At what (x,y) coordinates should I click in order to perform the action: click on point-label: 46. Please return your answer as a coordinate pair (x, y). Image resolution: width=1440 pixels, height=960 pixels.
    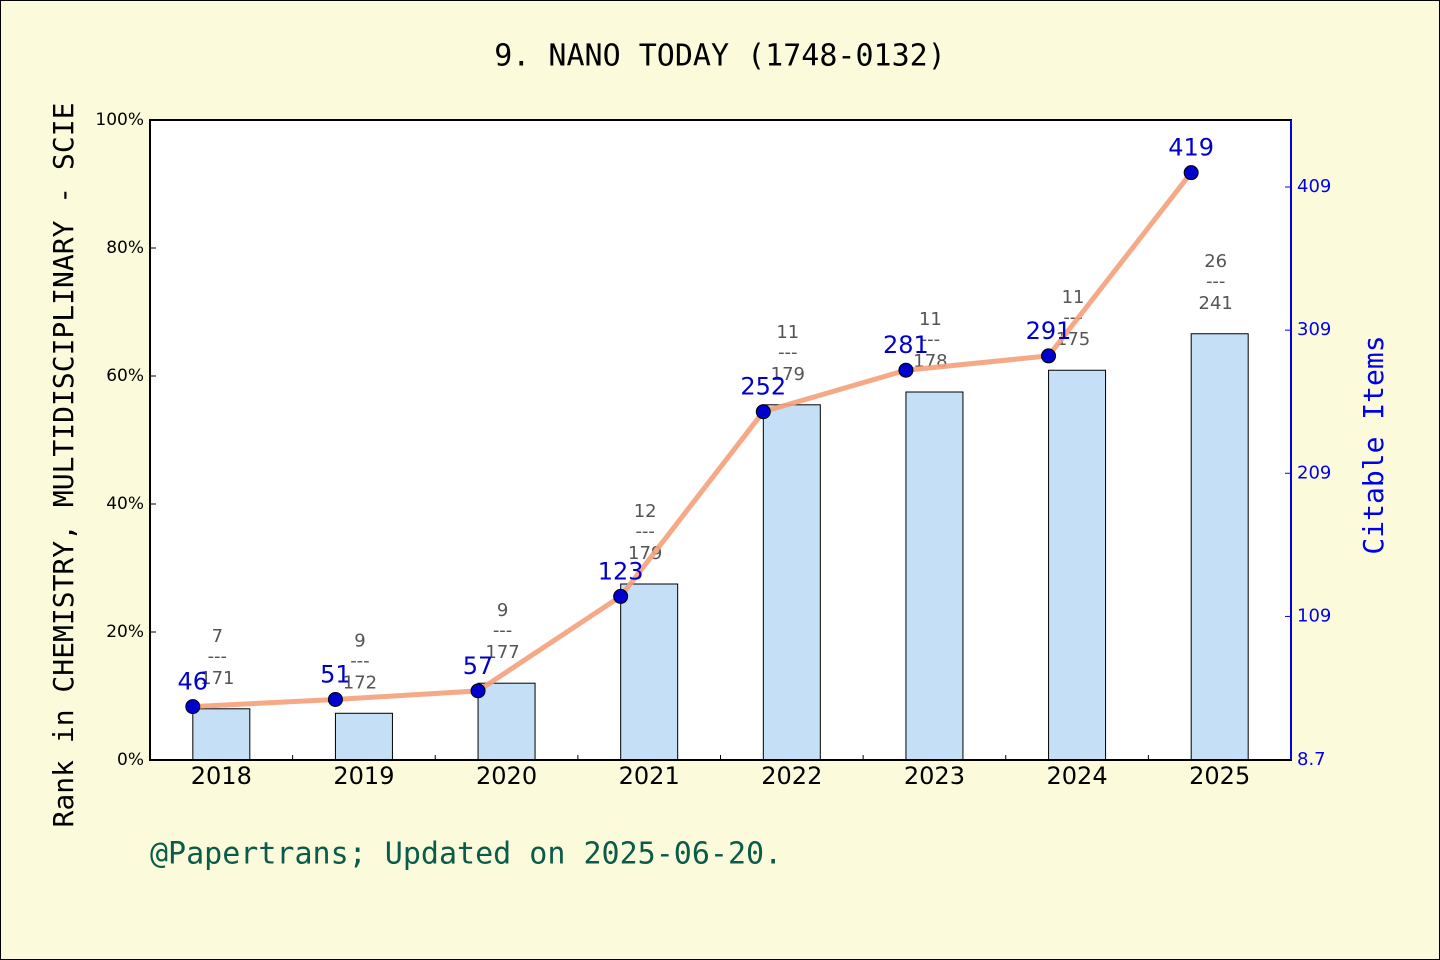
    Looking at the image, I should click on (193, 682).